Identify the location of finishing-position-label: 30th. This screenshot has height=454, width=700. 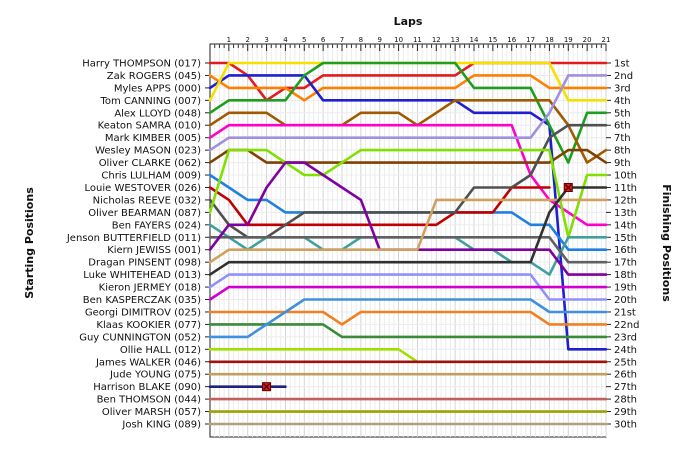
(625, 425).